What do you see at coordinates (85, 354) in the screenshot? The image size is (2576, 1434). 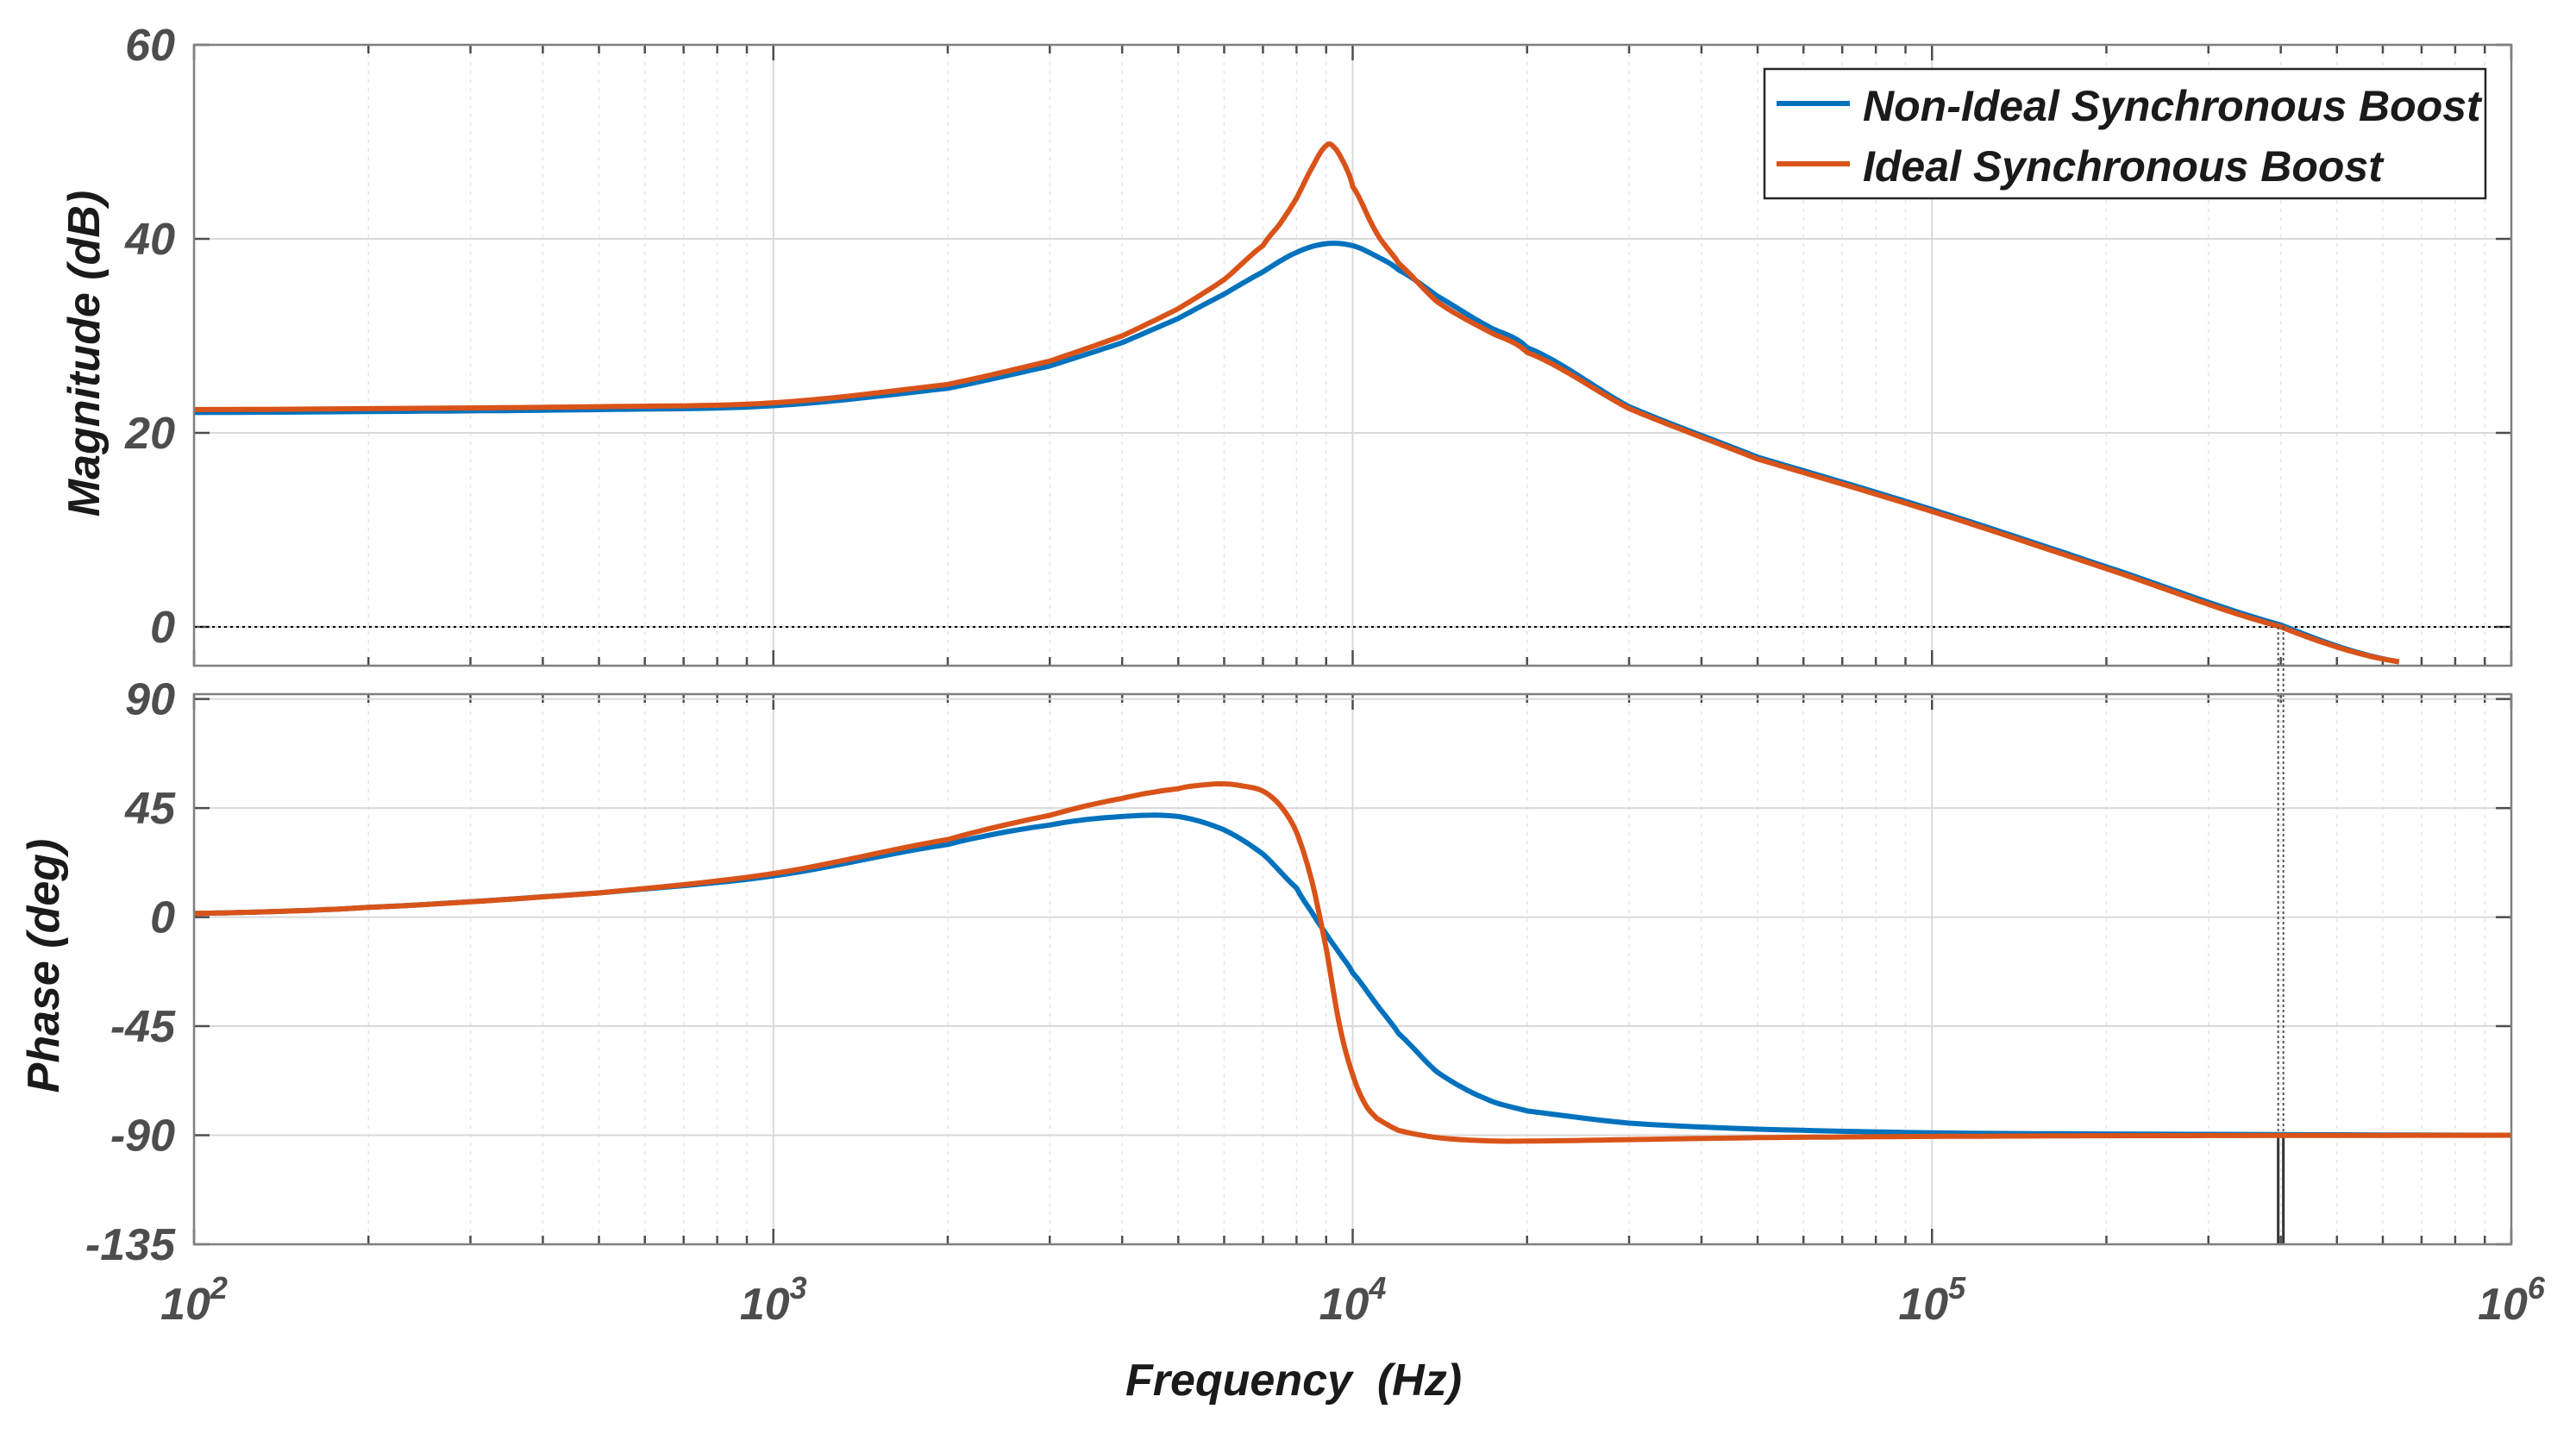 I see `magnitude-y-axis-label: Magnitude (dB)` at bounding box center [85, 354].